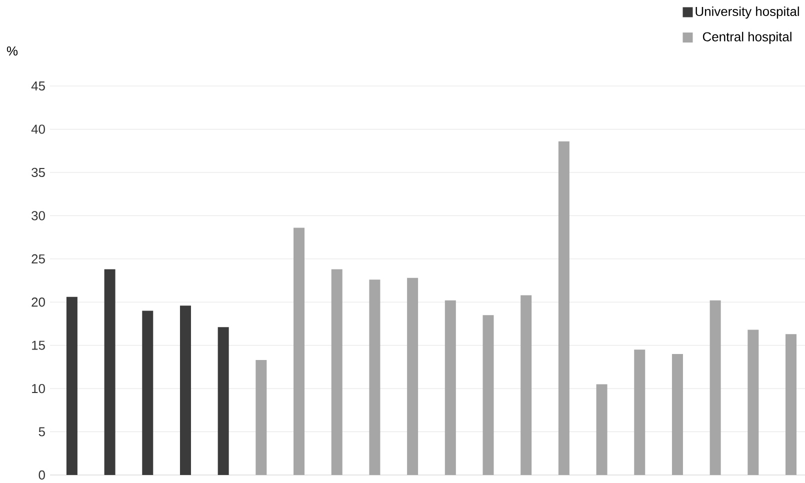 The height and width of the screenshot is (483, 805). What do you see at coordinates (38, 215) in the screenshot?
I see `y-tick-label: 30` at bounding box center [38, 215].